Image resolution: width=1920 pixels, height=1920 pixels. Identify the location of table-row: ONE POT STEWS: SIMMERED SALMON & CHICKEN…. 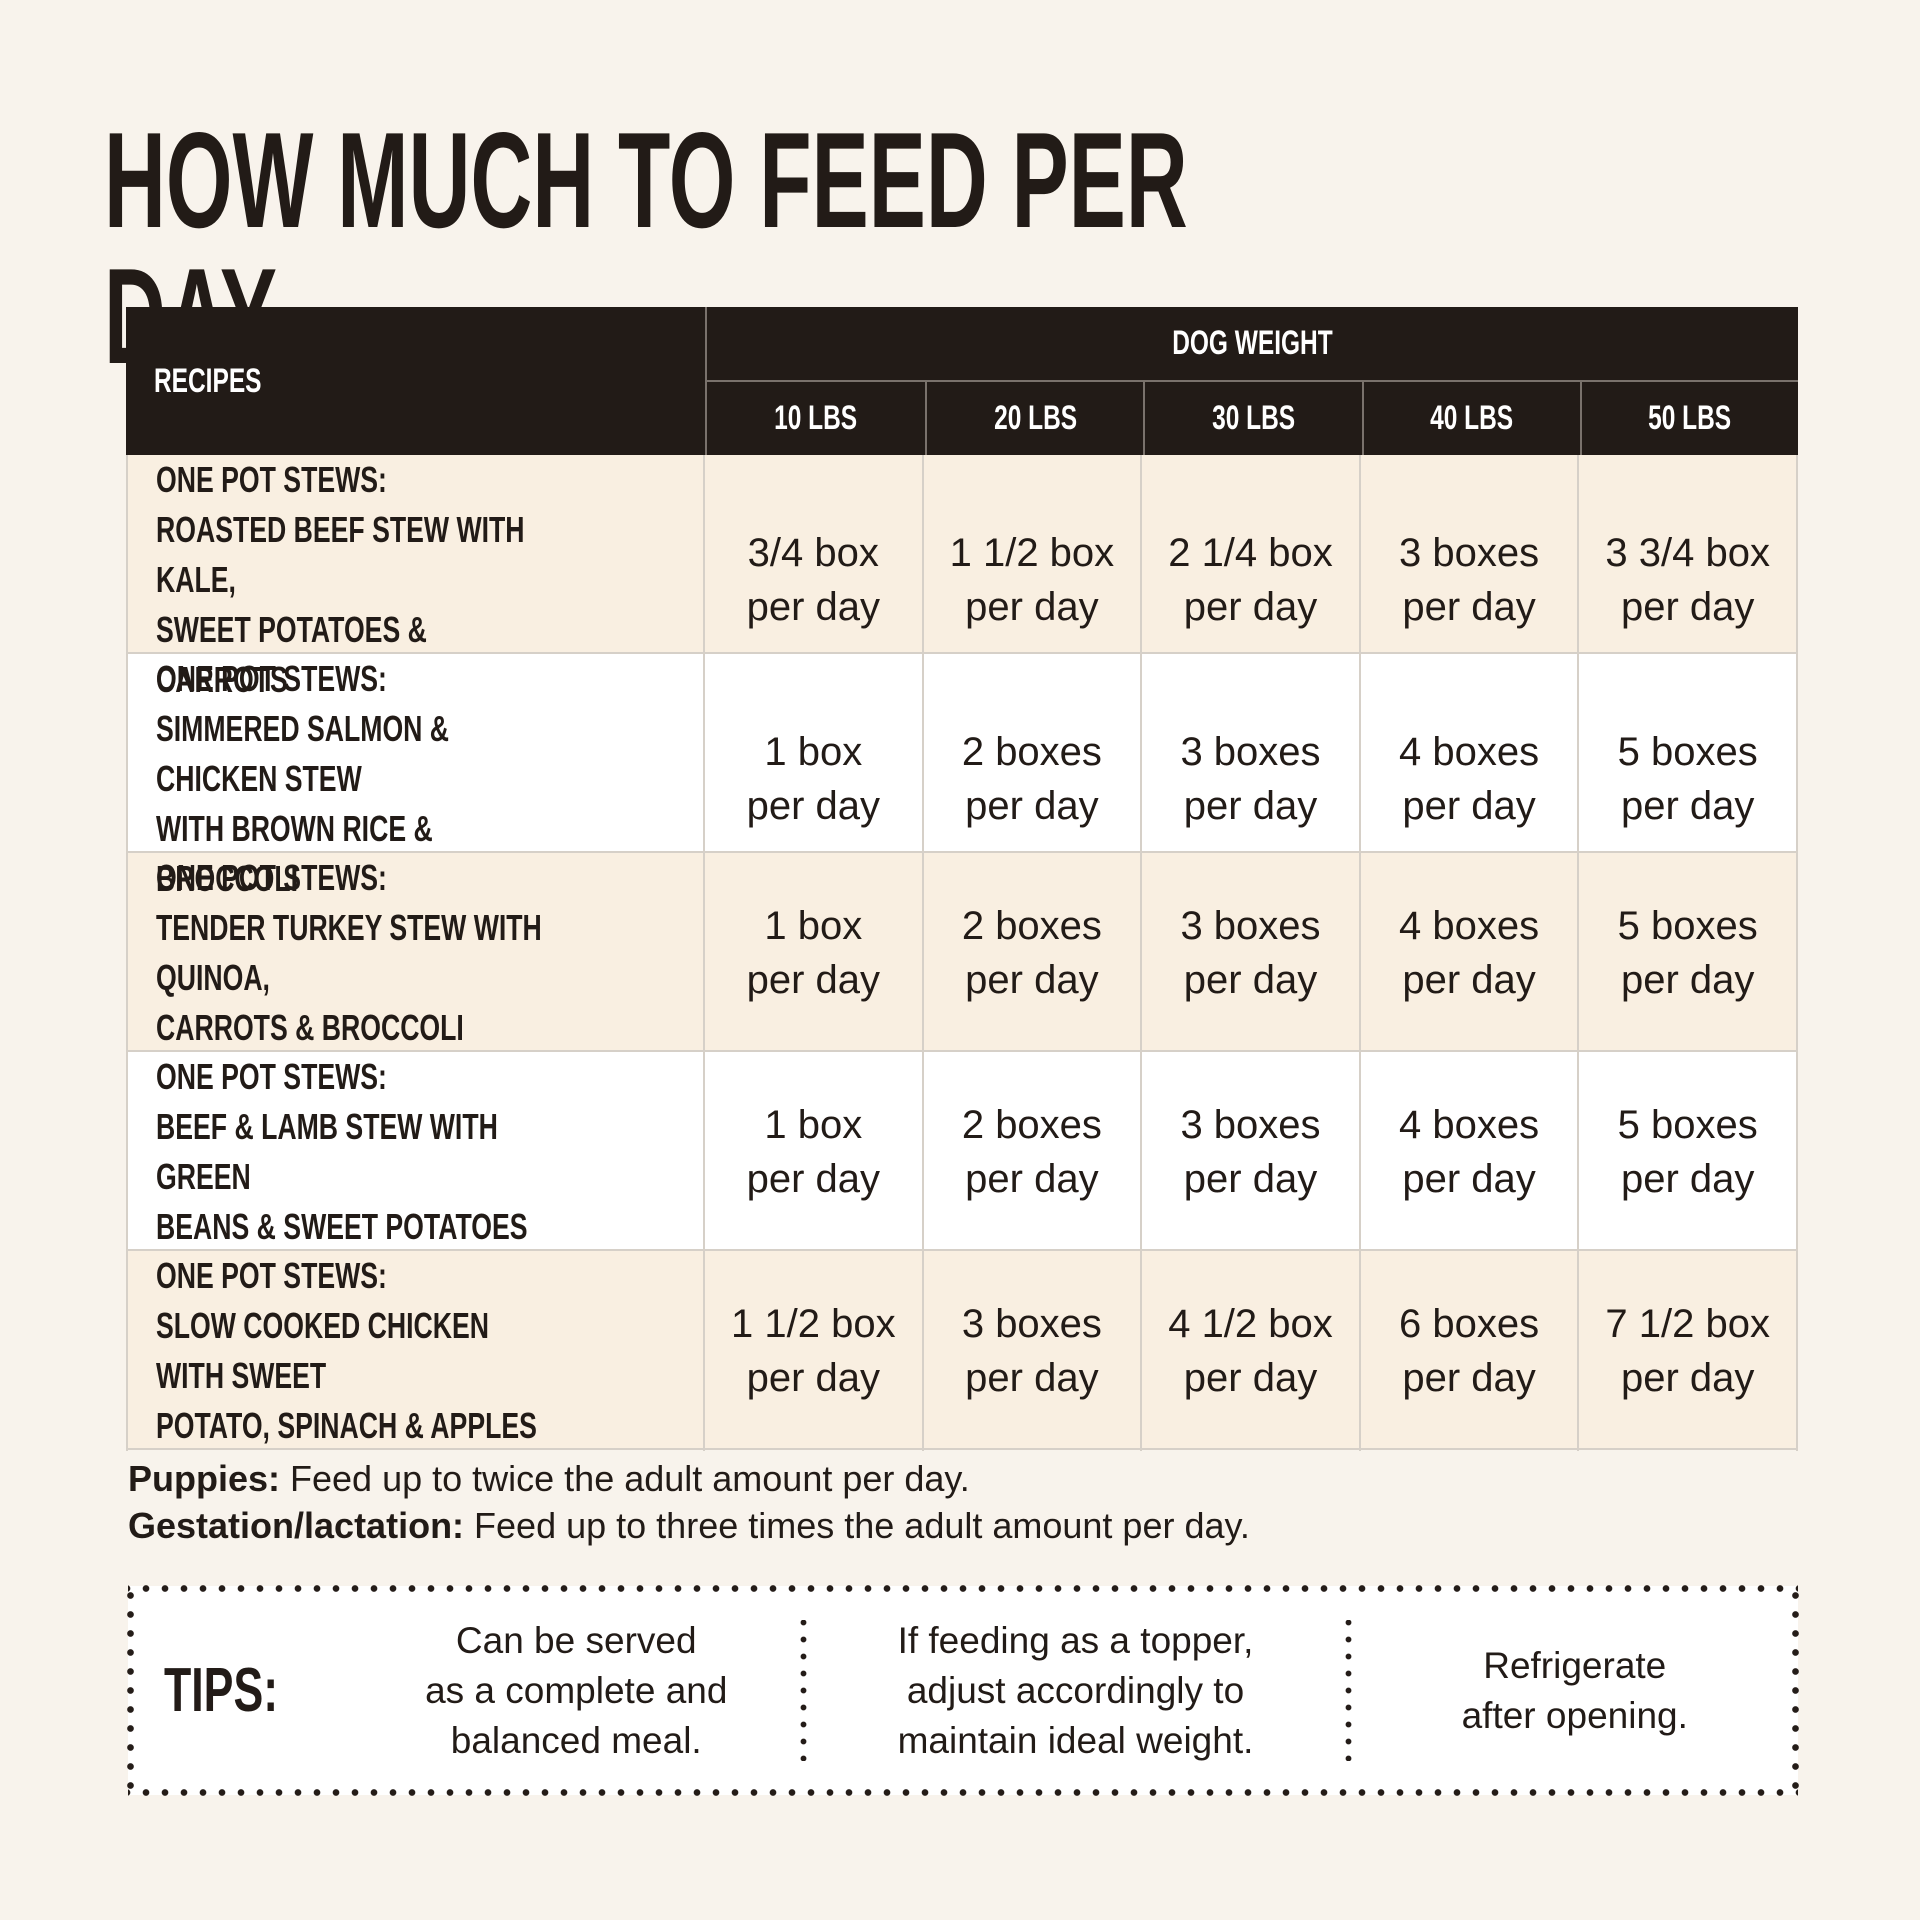
(962, 779).